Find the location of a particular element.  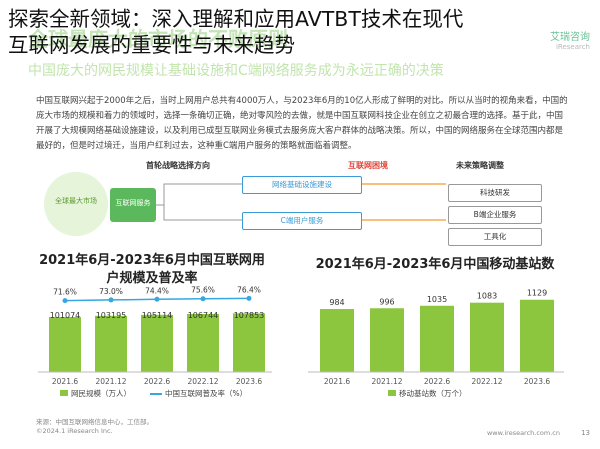

users-x-tick-1: 2021.12 is located at coordinates (110, 381).